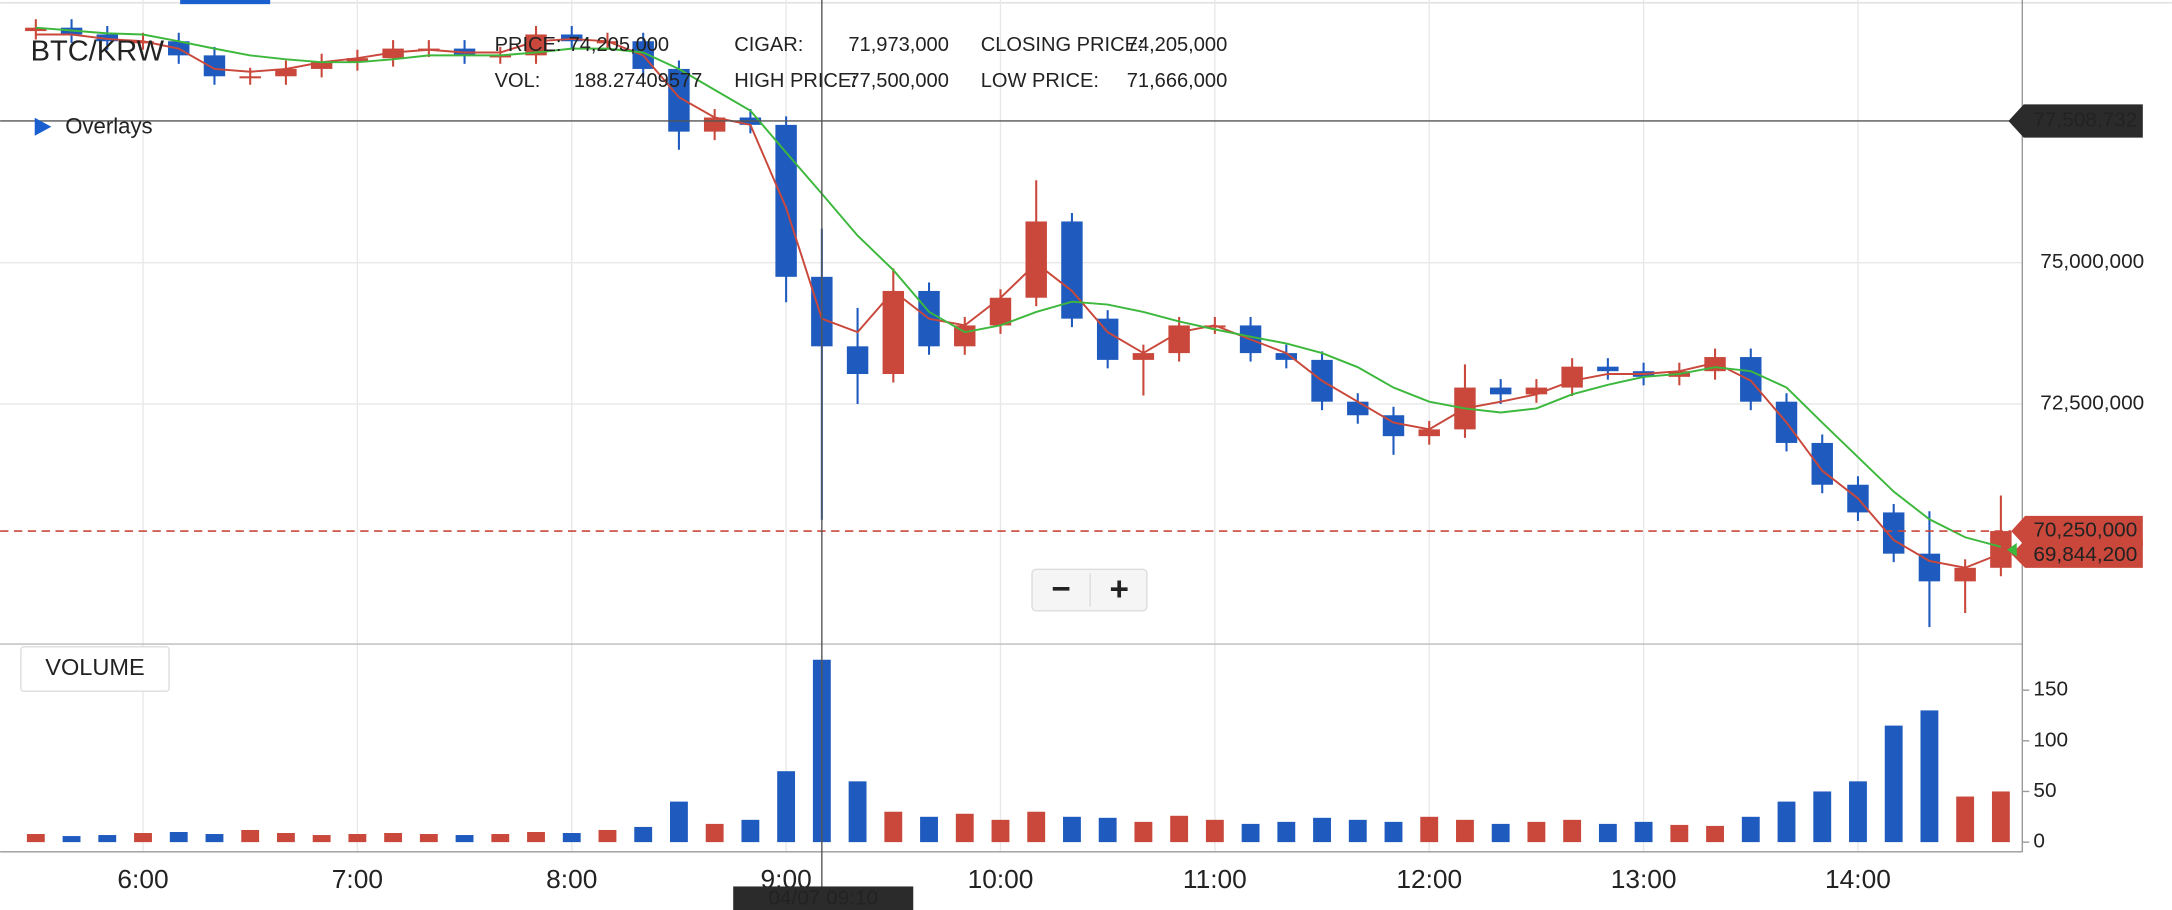  I want to click on info-label: HIGH PRICE:, so click(795, 81).